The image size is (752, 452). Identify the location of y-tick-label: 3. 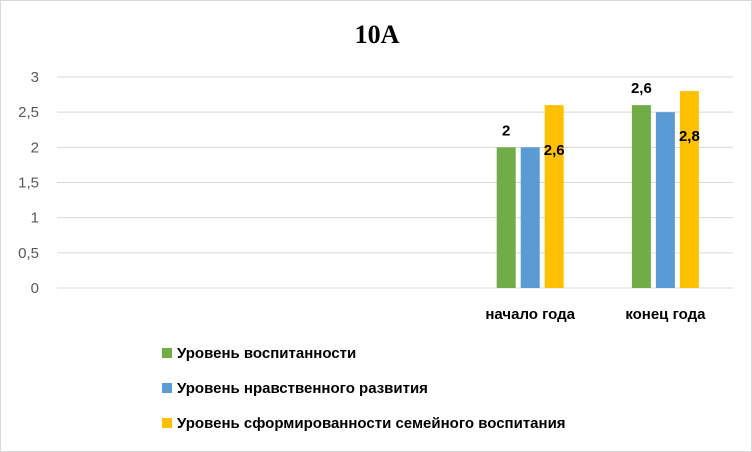
(35, 77).